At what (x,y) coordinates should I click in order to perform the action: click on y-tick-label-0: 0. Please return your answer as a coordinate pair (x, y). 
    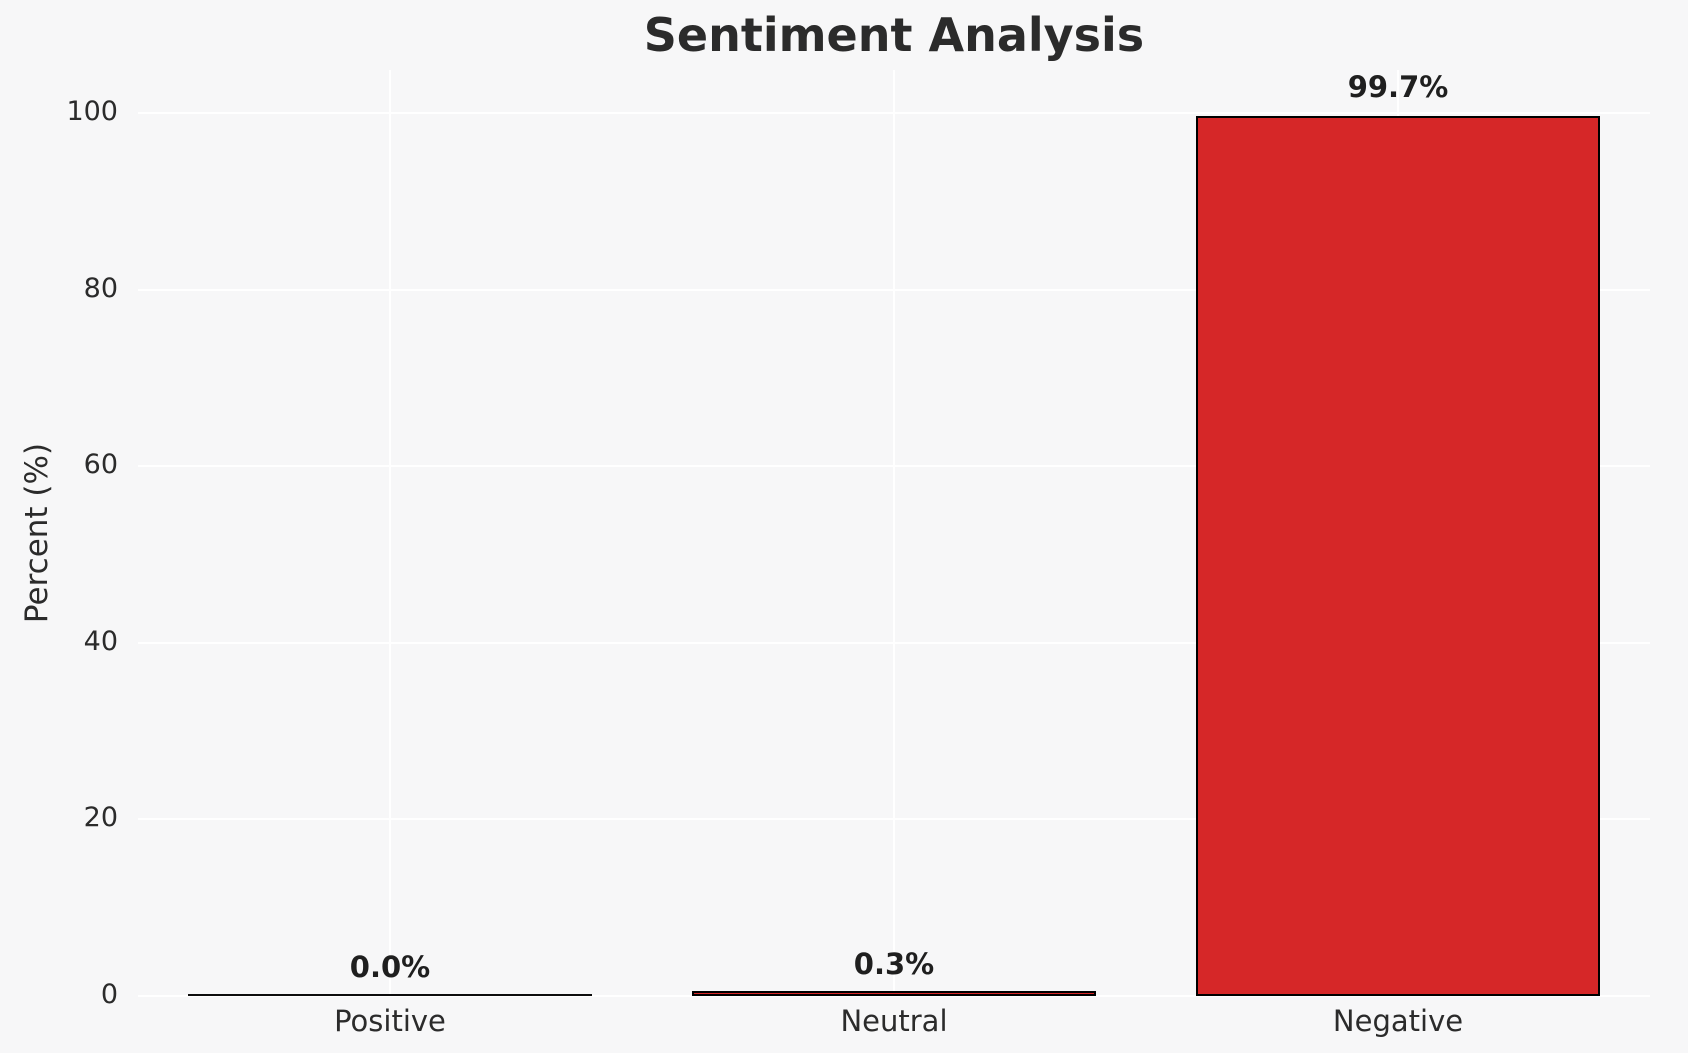
    Looking at the image, I should click on (109, 994).